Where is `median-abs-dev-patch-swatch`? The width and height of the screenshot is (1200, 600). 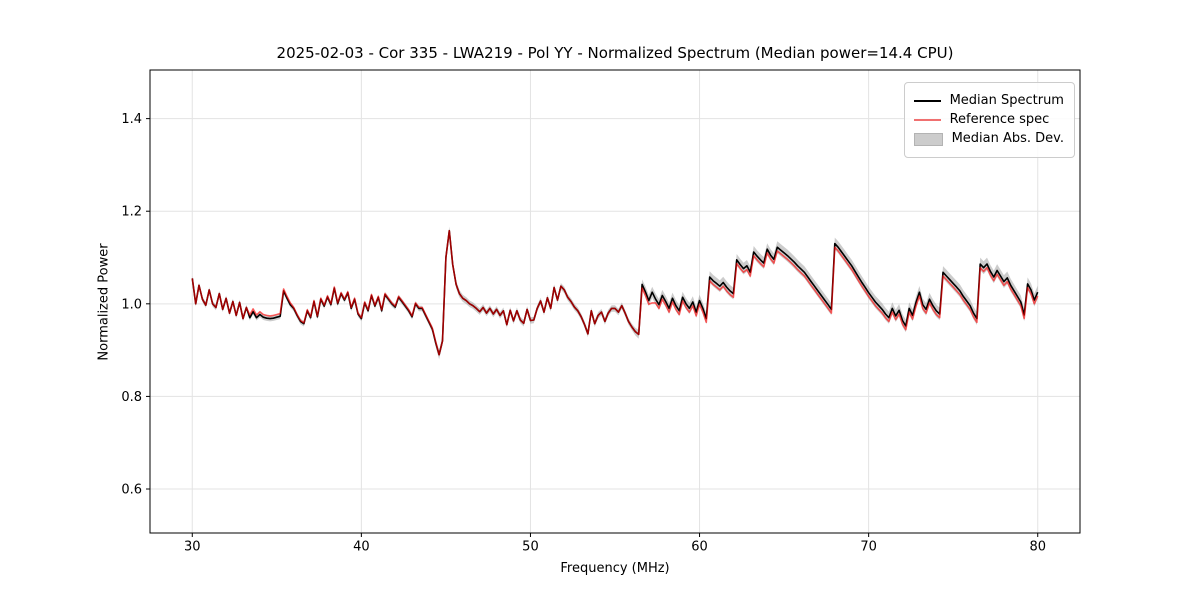
median-abs-dev-patch-swatch is located at coordinates (928, 139).